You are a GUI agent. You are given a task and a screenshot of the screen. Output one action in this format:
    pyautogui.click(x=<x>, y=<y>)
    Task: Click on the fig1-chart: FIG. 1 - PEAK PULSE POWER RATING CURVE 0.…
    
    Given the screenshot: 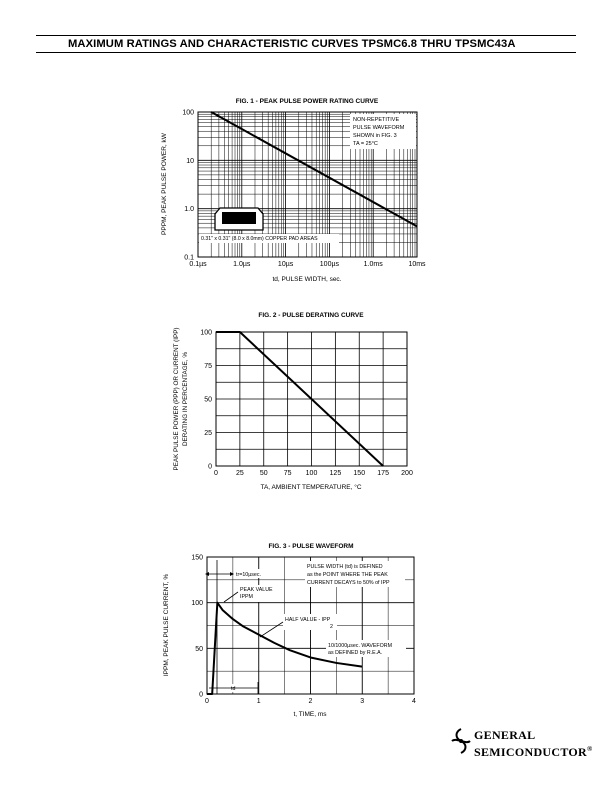 What is the action you would take?
    pyautogui.click(x=293, y=190)
    